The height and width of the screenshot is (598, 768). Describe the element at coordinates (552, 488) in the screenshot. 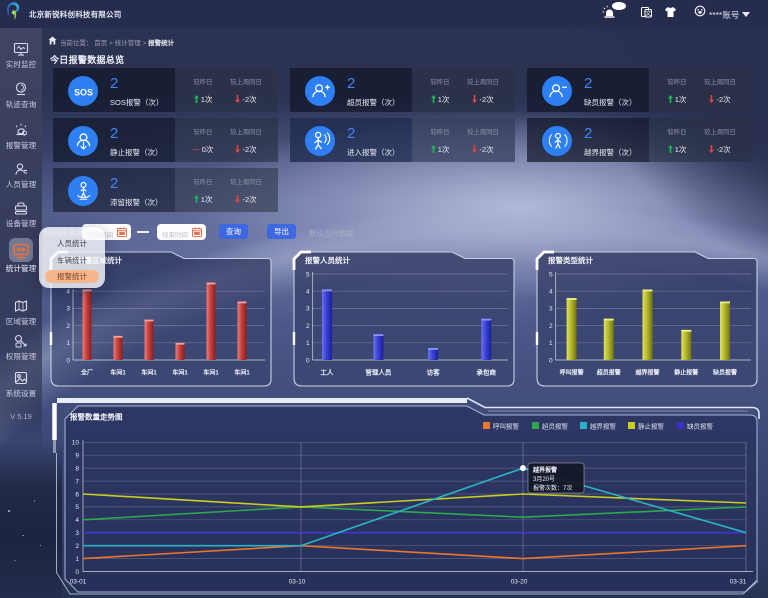

I see `svg-text: 报警次数：7次` at that location.